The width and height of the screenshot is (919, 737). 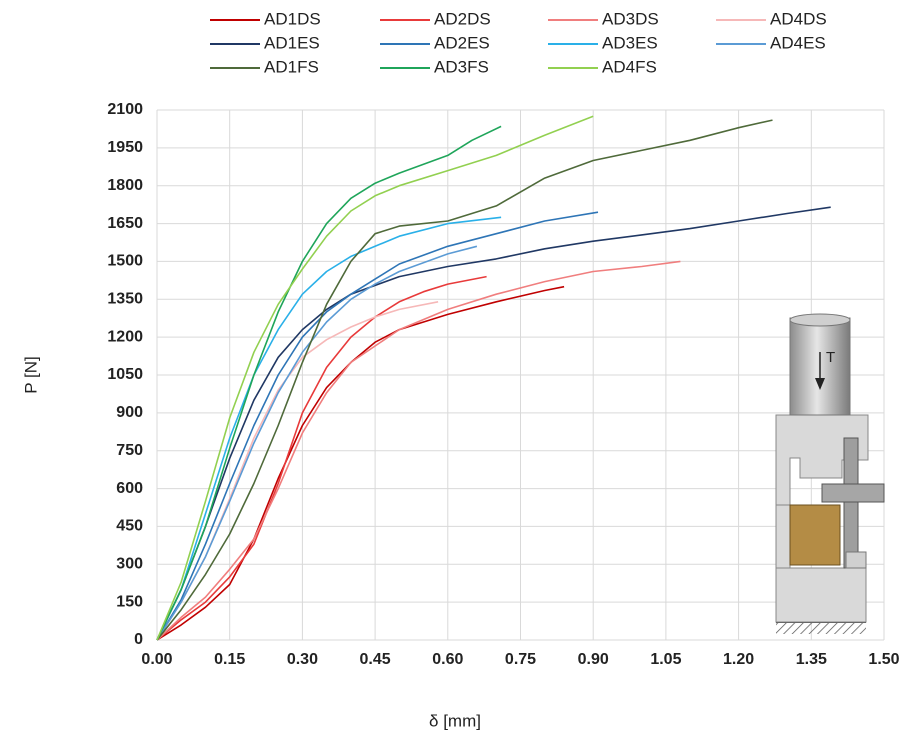 I want to click on y-tick-label: 1500, so click(x=125, y=261).